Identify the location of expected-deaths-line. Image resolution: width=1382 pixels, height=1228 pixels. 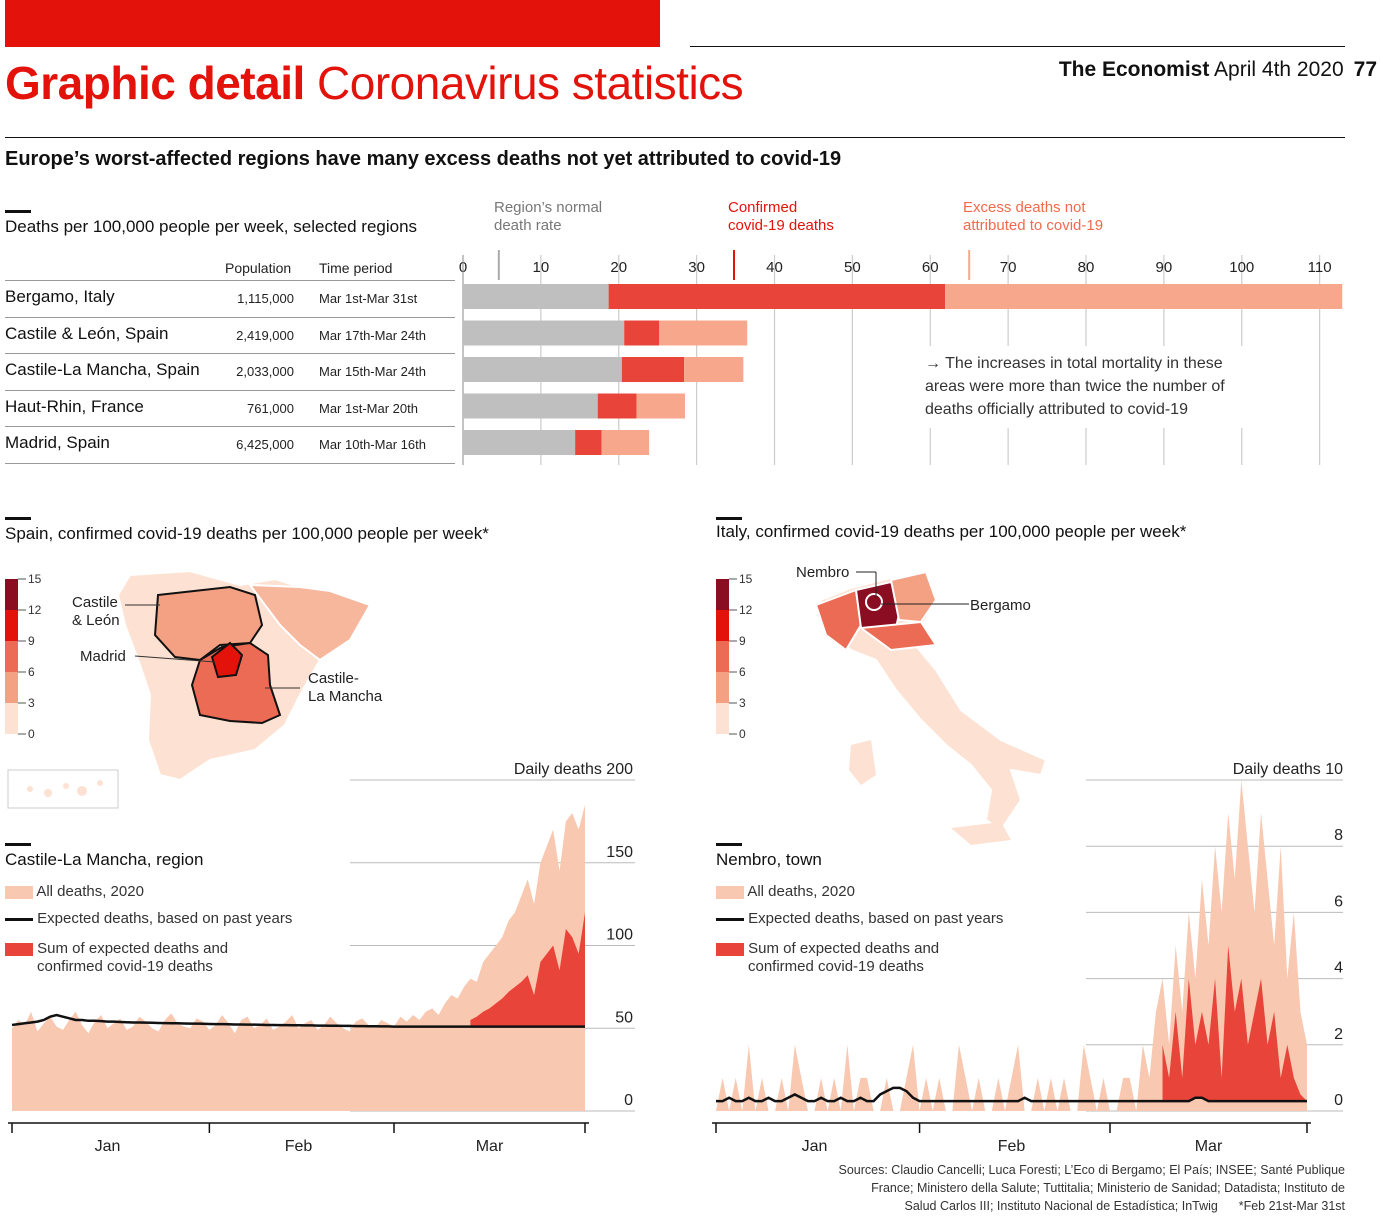
(1011, 1094).